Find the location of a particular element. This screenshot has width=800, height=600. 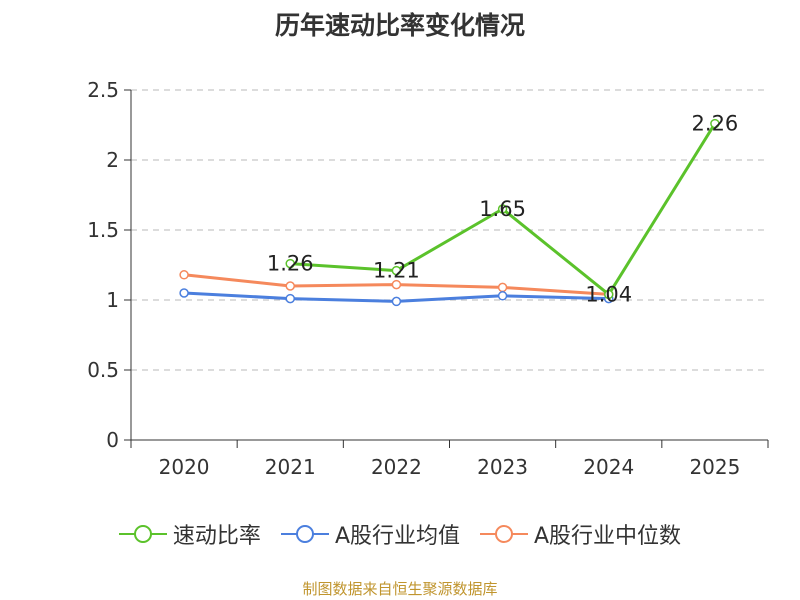

legend-item-quick-ratio: 速动比率 is located at coordinates (189, 534).